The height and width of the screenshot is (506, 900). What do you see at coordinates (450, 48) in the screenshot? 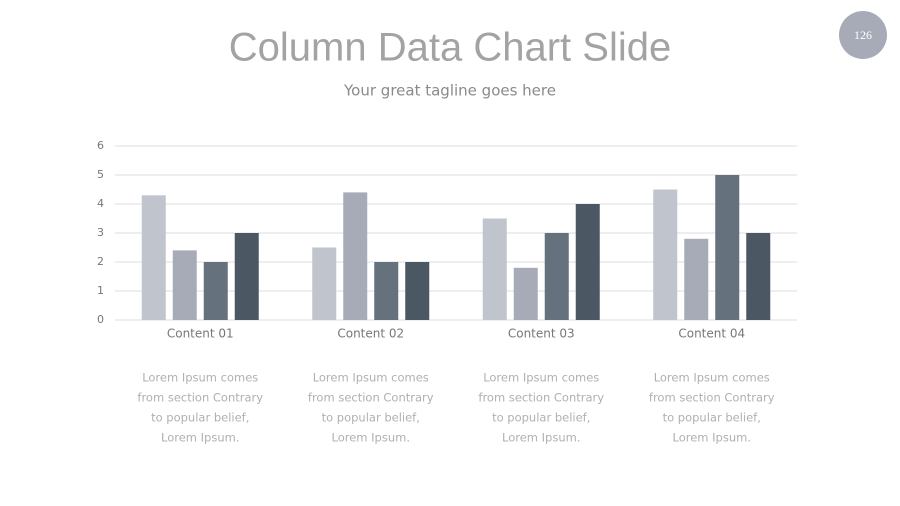
I see `chart-title: Column Data Chart Slide` at bounding box center [450, 48].